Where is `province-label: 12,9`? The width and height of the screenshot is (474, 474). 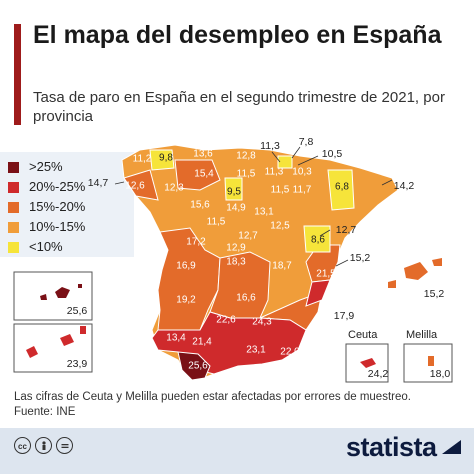
province-label: 12,9 is located at coordinates (236, 248).